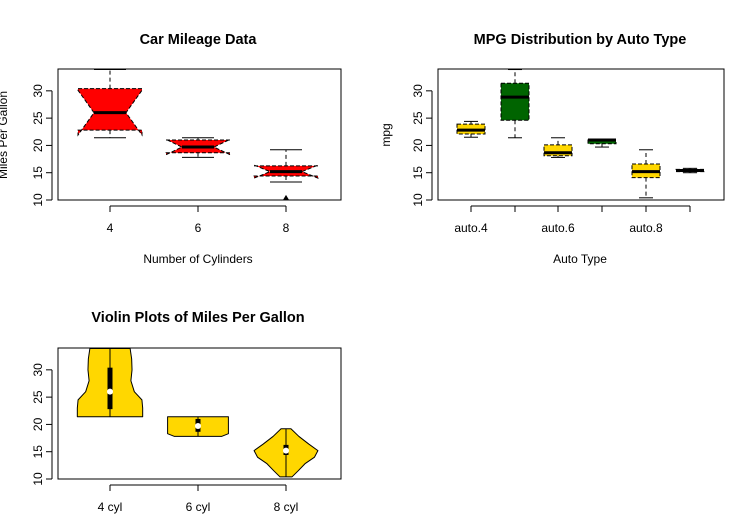 This screenshot has height=521, width=746. What do you see at coordinates (286, 197) in the screenshot?
I see `outlier-point` at bounding box center [286, 197].